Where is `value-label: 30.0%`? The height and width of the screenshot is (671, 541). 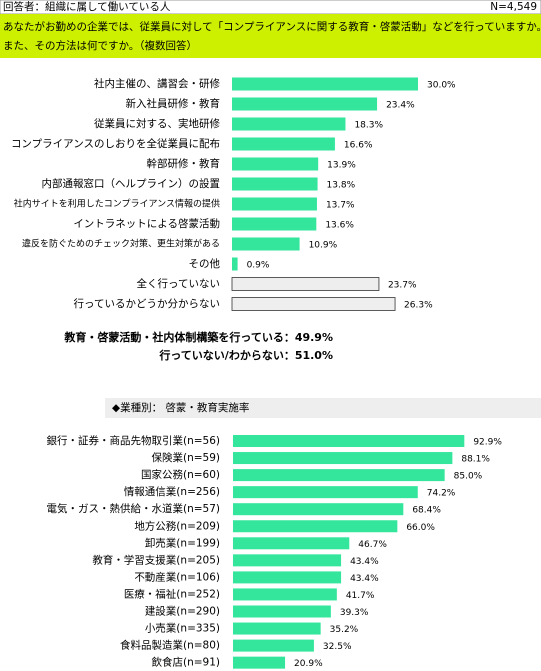 value-label: 30.0% is located at coordinates (441, 86).